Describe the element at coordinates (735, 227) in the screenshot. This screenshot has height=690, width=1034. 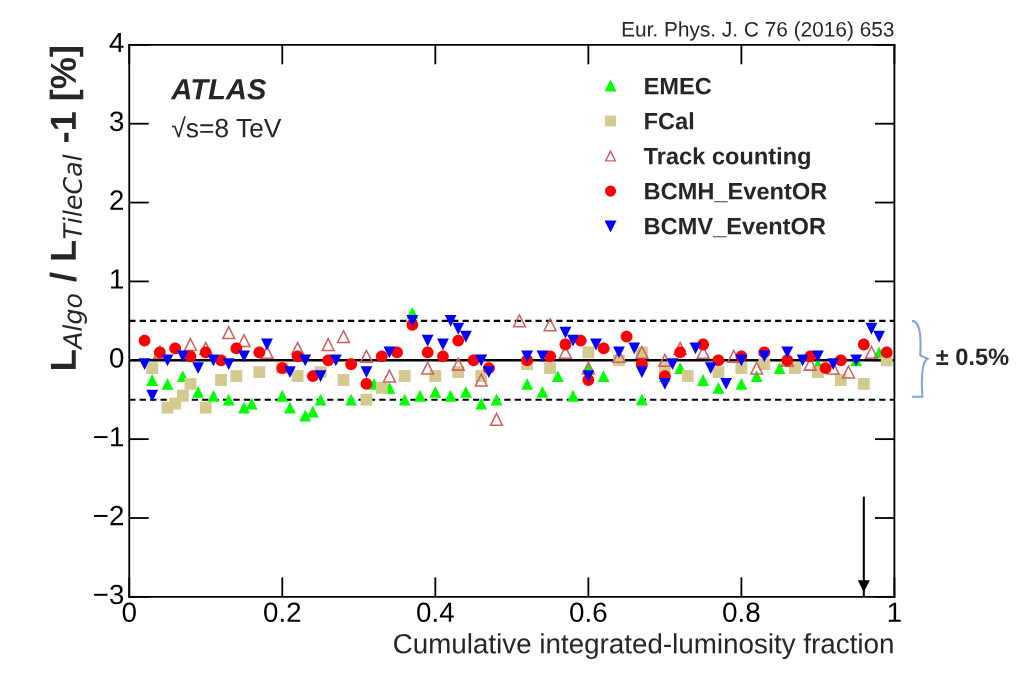
I see `legend-label: BCMV_EventOR` at that location.